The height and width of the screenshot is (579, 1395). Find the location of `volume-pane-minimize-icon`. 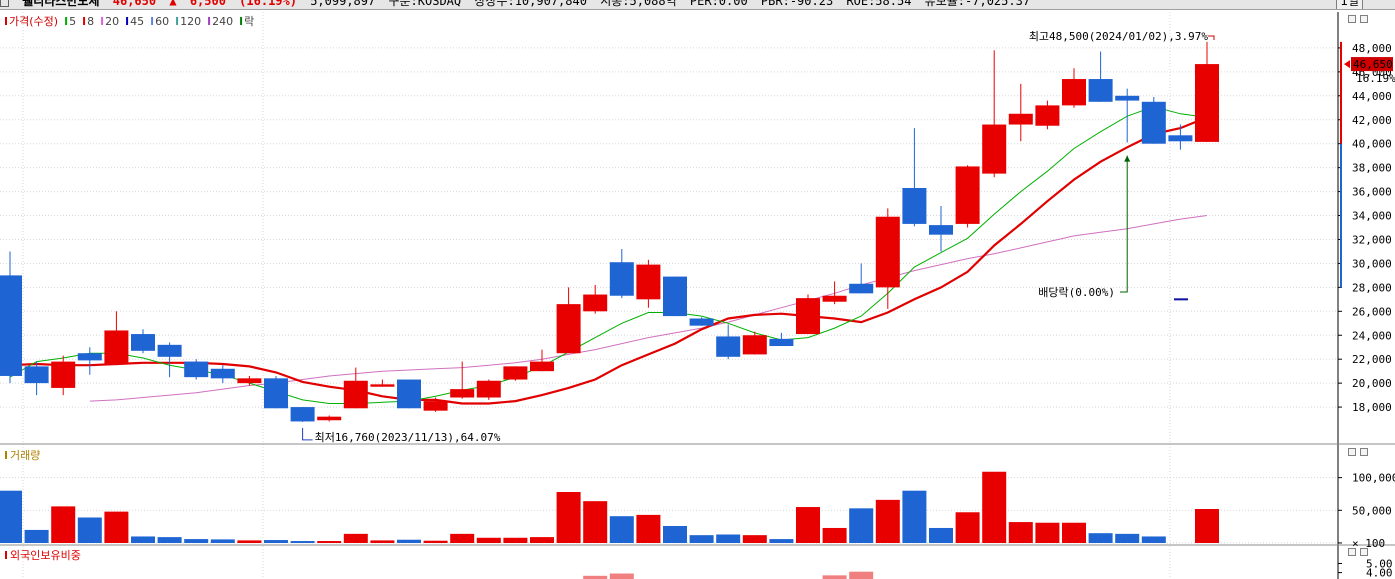

volume-pane-minimize-icon is located at coordinates (1352, 452).